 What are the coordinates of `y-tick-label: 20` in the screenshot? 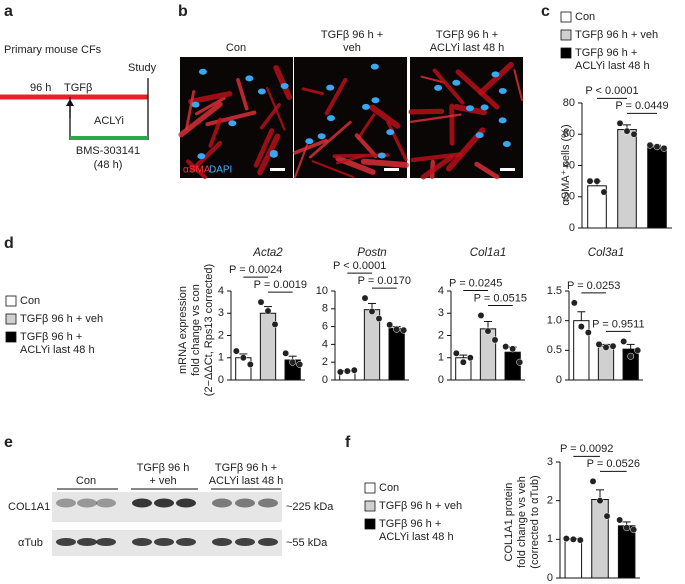 It's located at (569, 197).